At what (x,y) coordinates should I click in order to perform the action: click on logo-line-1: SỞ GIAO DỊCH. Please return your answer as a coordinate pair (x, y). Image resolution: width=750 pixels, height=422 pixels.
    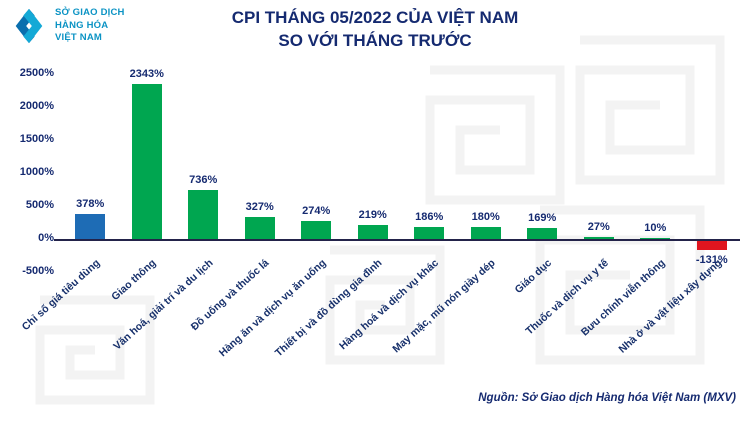
    Looking at the image, I should click on (90, 13).